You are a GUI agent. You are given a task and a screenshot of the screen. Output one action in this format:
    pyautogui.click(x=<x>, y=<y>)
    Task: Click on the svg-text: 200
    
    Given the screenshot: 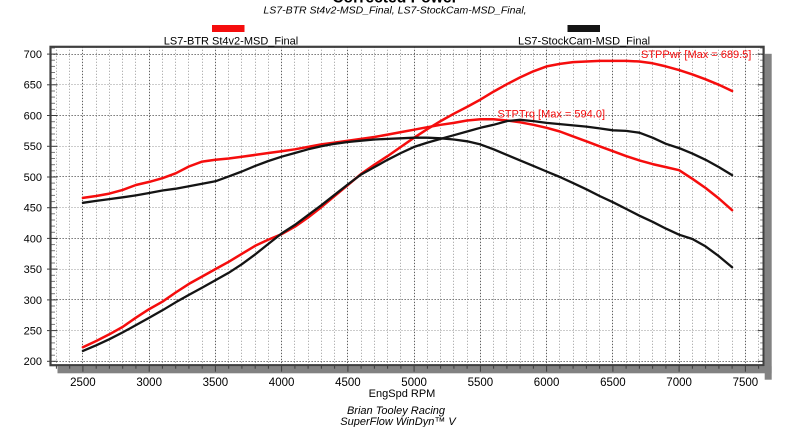 What is the action you would take?
    pyautogui.click(x=33, y=362)
    